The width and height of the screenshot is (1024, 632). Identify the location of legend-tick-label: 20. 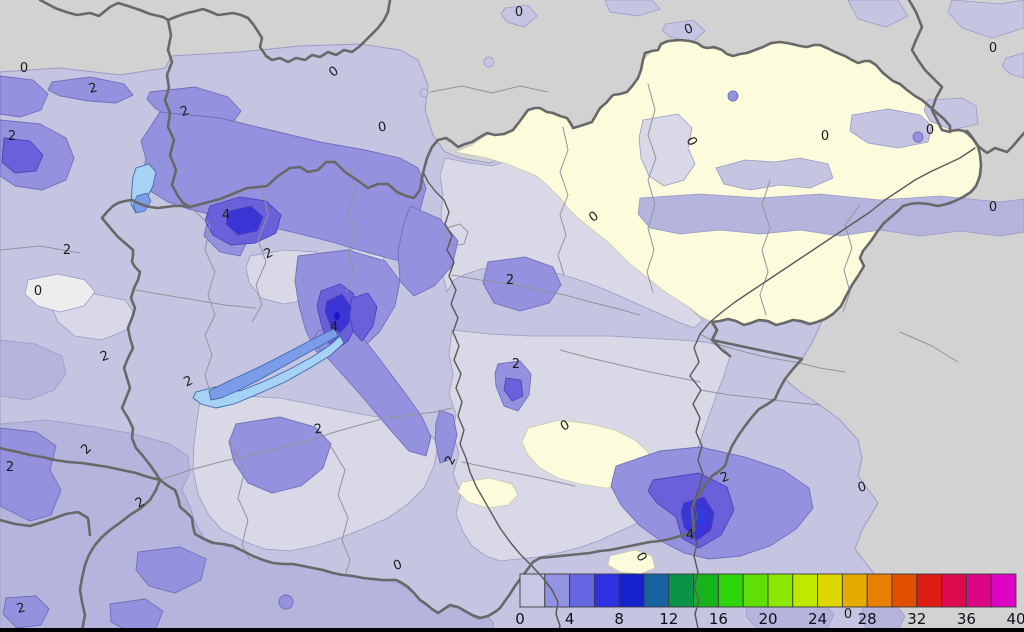
(767, 619).